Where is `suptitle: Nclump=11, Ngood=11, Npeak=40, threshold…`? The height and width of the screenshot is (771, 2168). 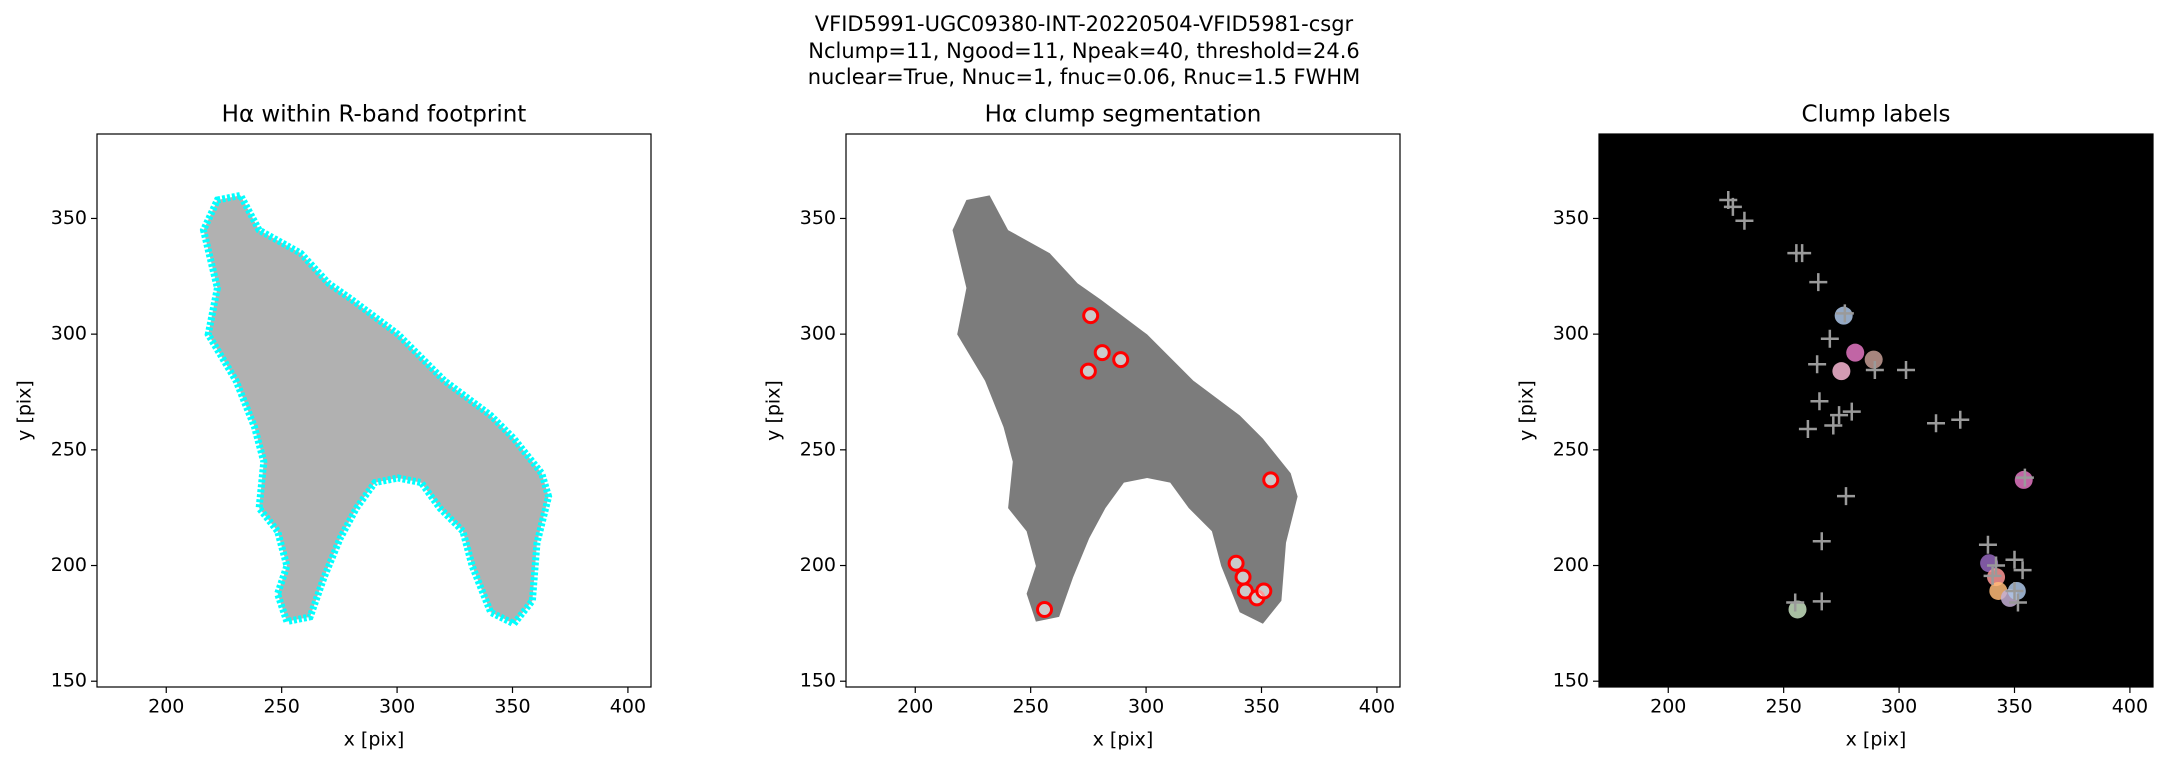 suptitle: Nclump=11, Ngood=11, Npeak=40, threshold… is located at coordinates (1084, 51).